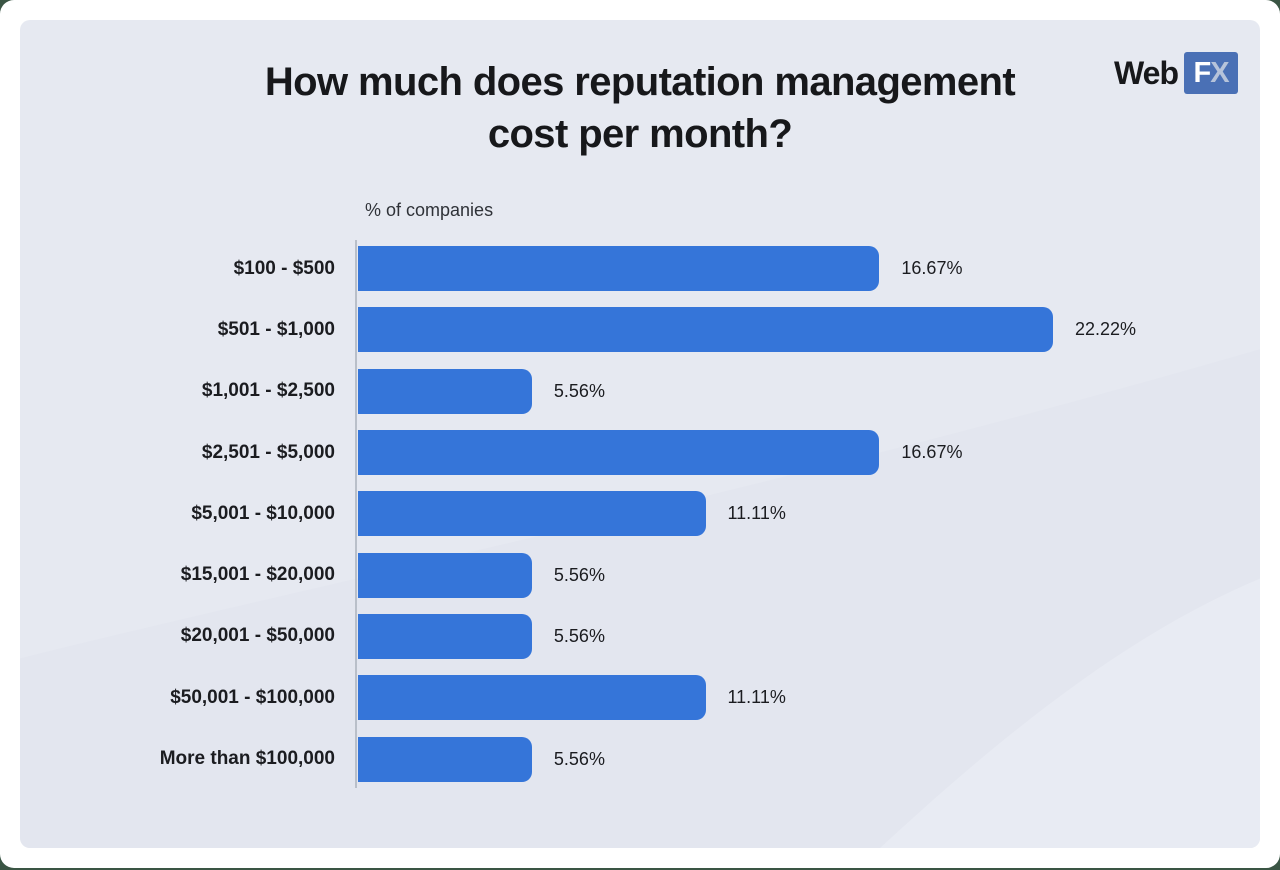 The height and width of the screenshot is (870, 1280). What do you see at coordinates (247, 759) in the screenshot?
I see `category-label: More than $100,000` at bounding box center [247, 759].